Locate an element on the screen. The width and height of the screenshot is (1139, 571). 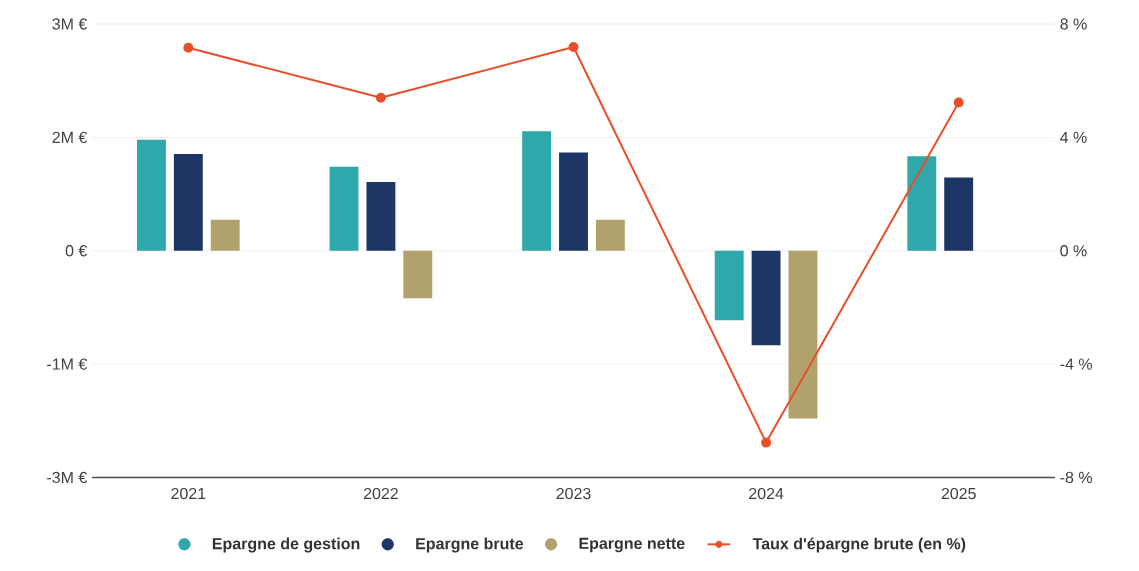
y-tick-label: 2M € is located at coordinates (70, 137).